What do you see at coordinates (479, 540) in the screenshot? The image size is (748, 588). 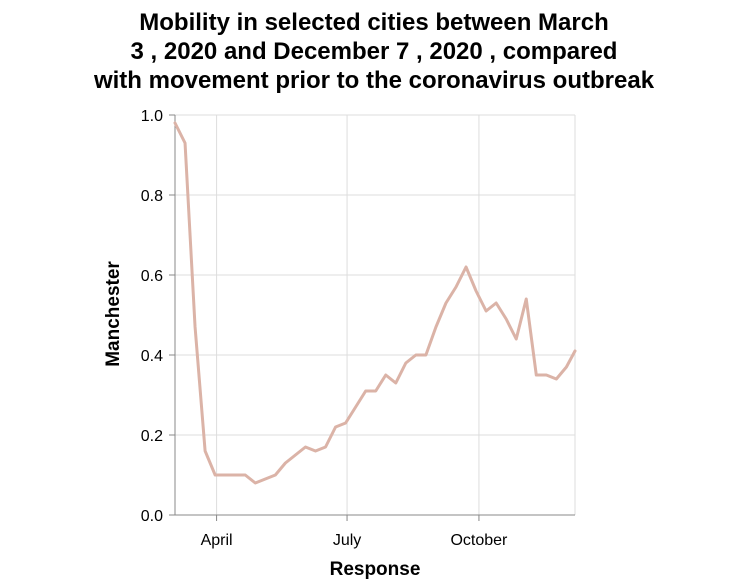 I see `x-tick-label: October` at bounding box center [479, 540].